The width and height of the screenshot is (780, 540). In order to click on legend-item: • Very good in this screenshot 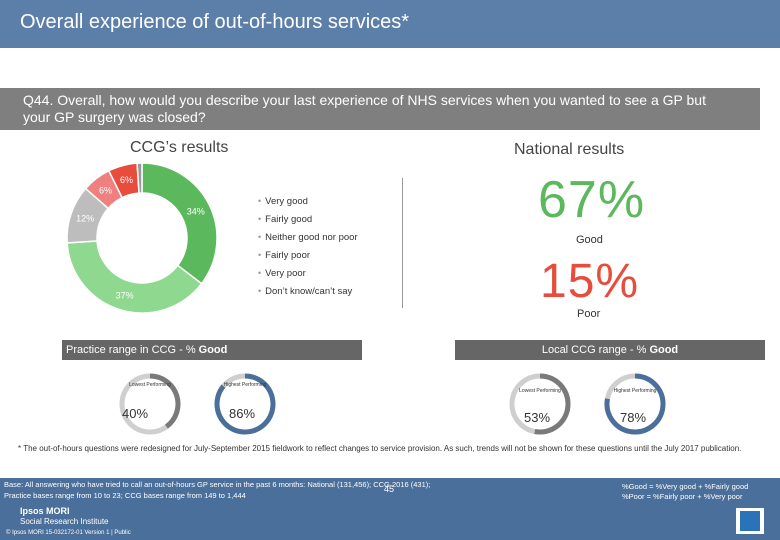, I will do `click(283, 201)`.